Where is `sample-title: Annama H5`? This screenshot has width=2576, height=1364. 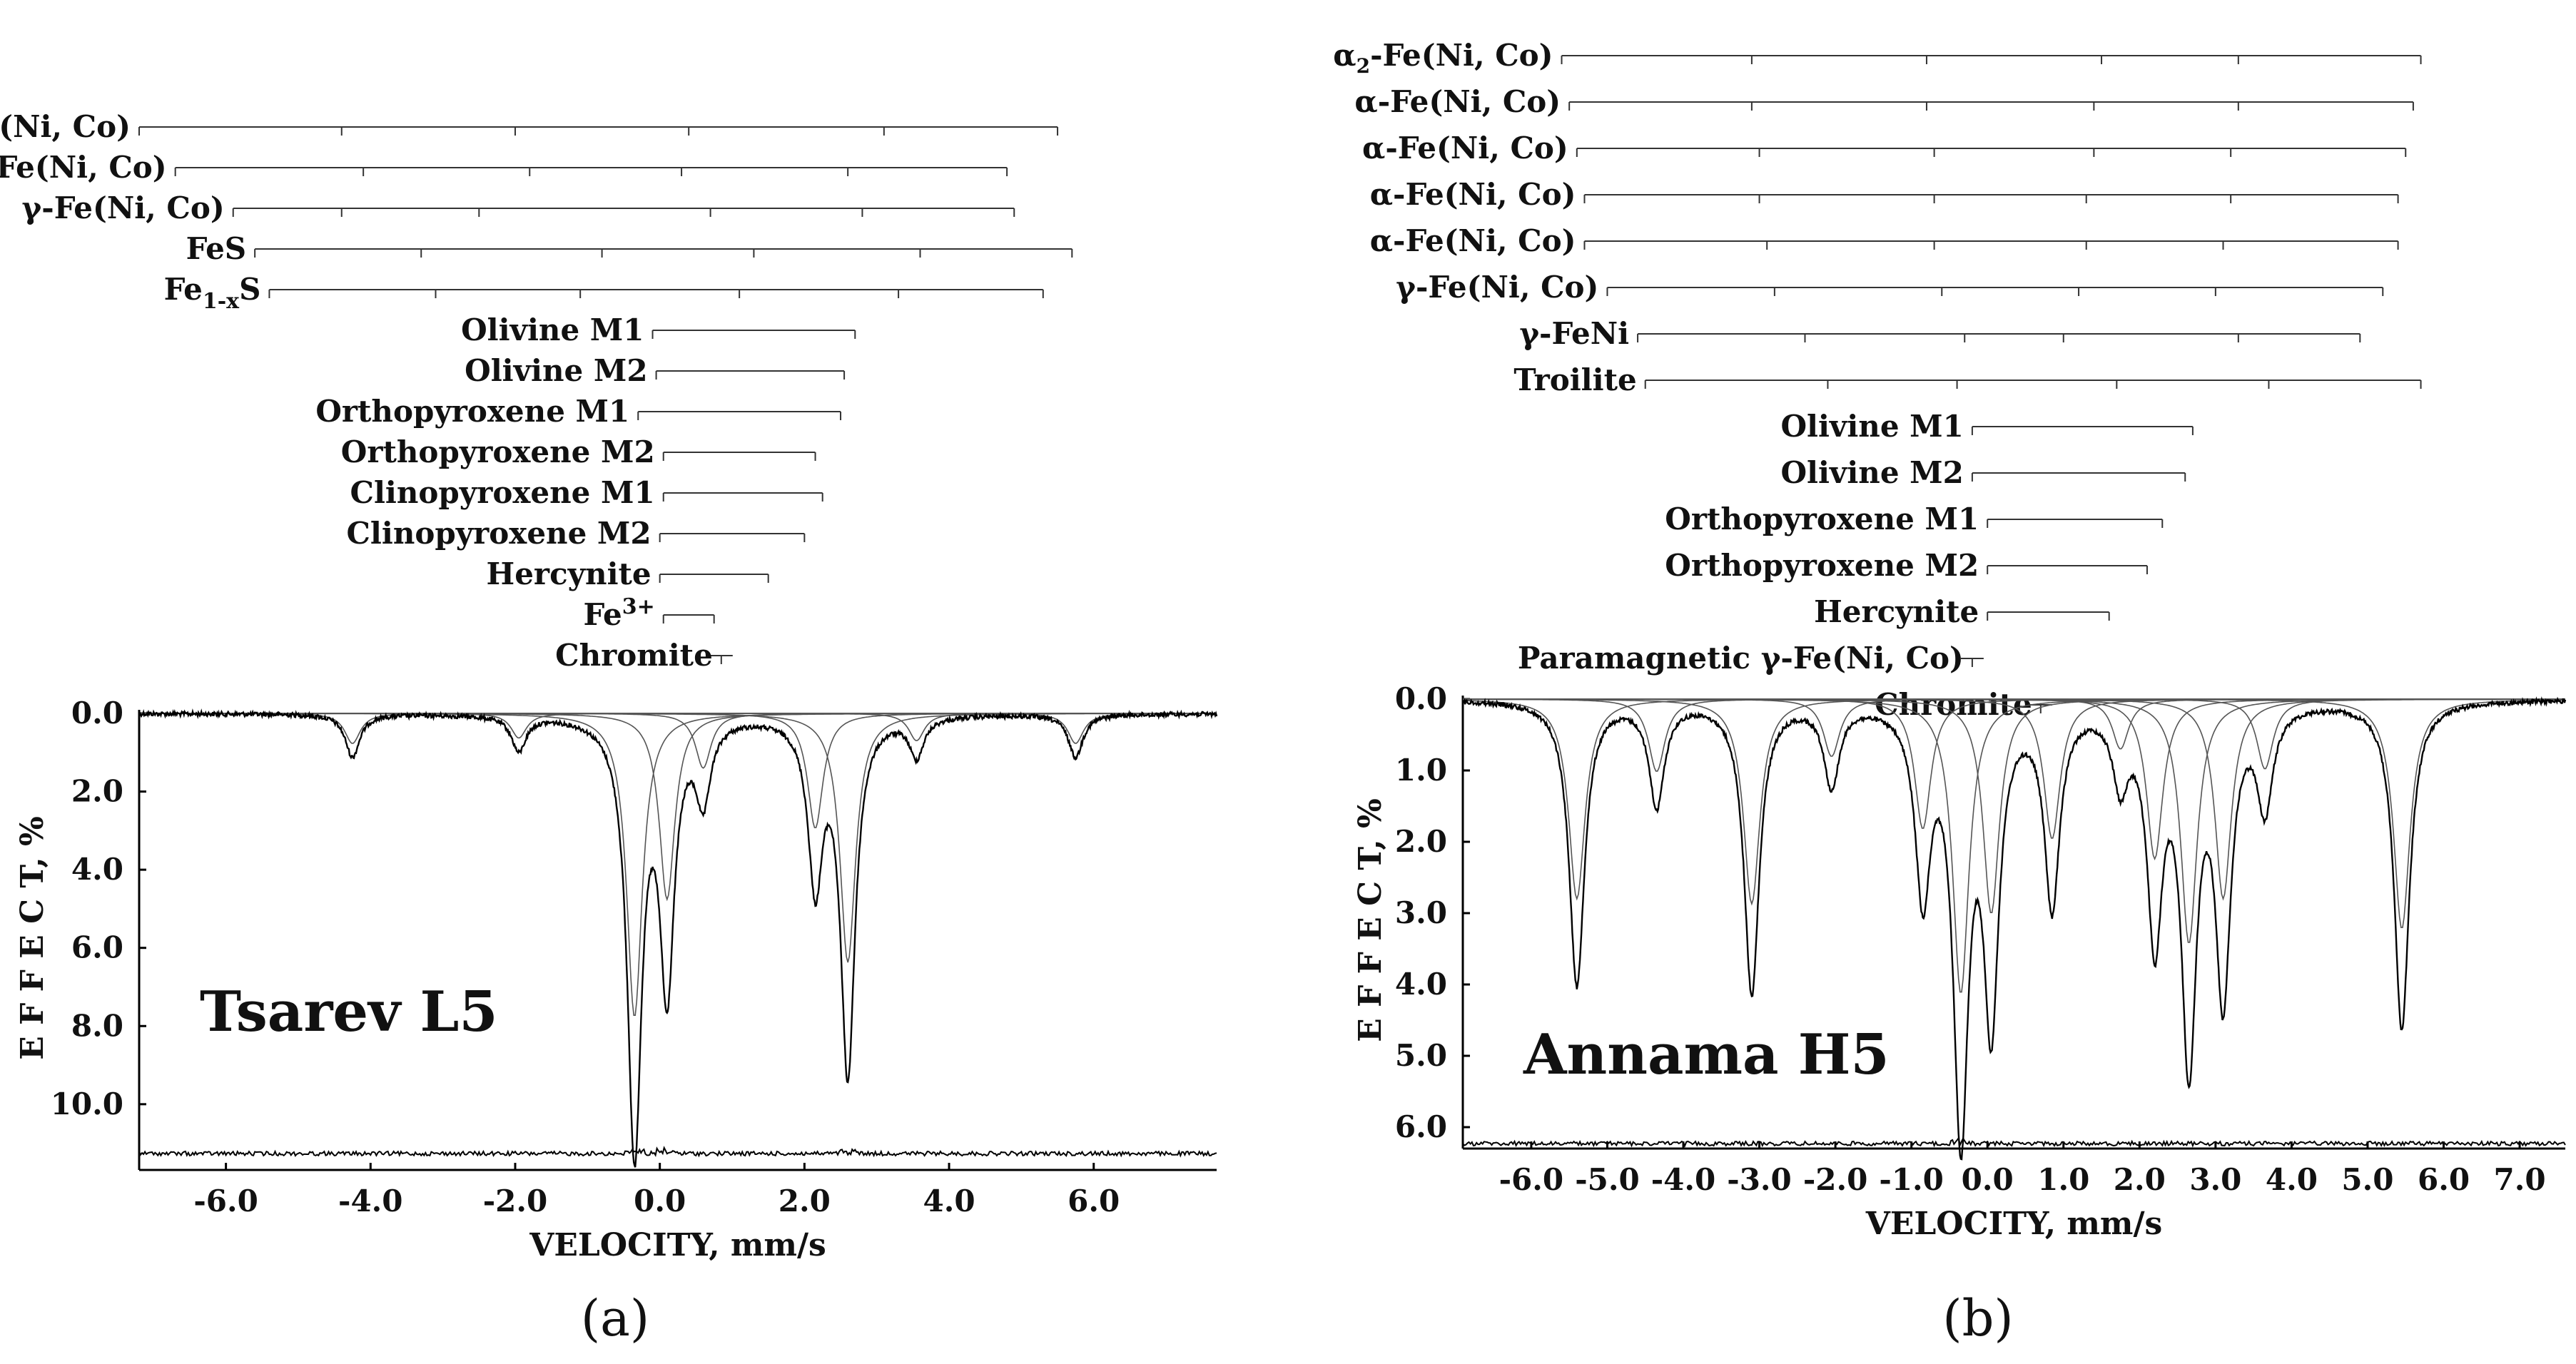
sample-title: Annama H5 is located at coordinates (1706, 1054).